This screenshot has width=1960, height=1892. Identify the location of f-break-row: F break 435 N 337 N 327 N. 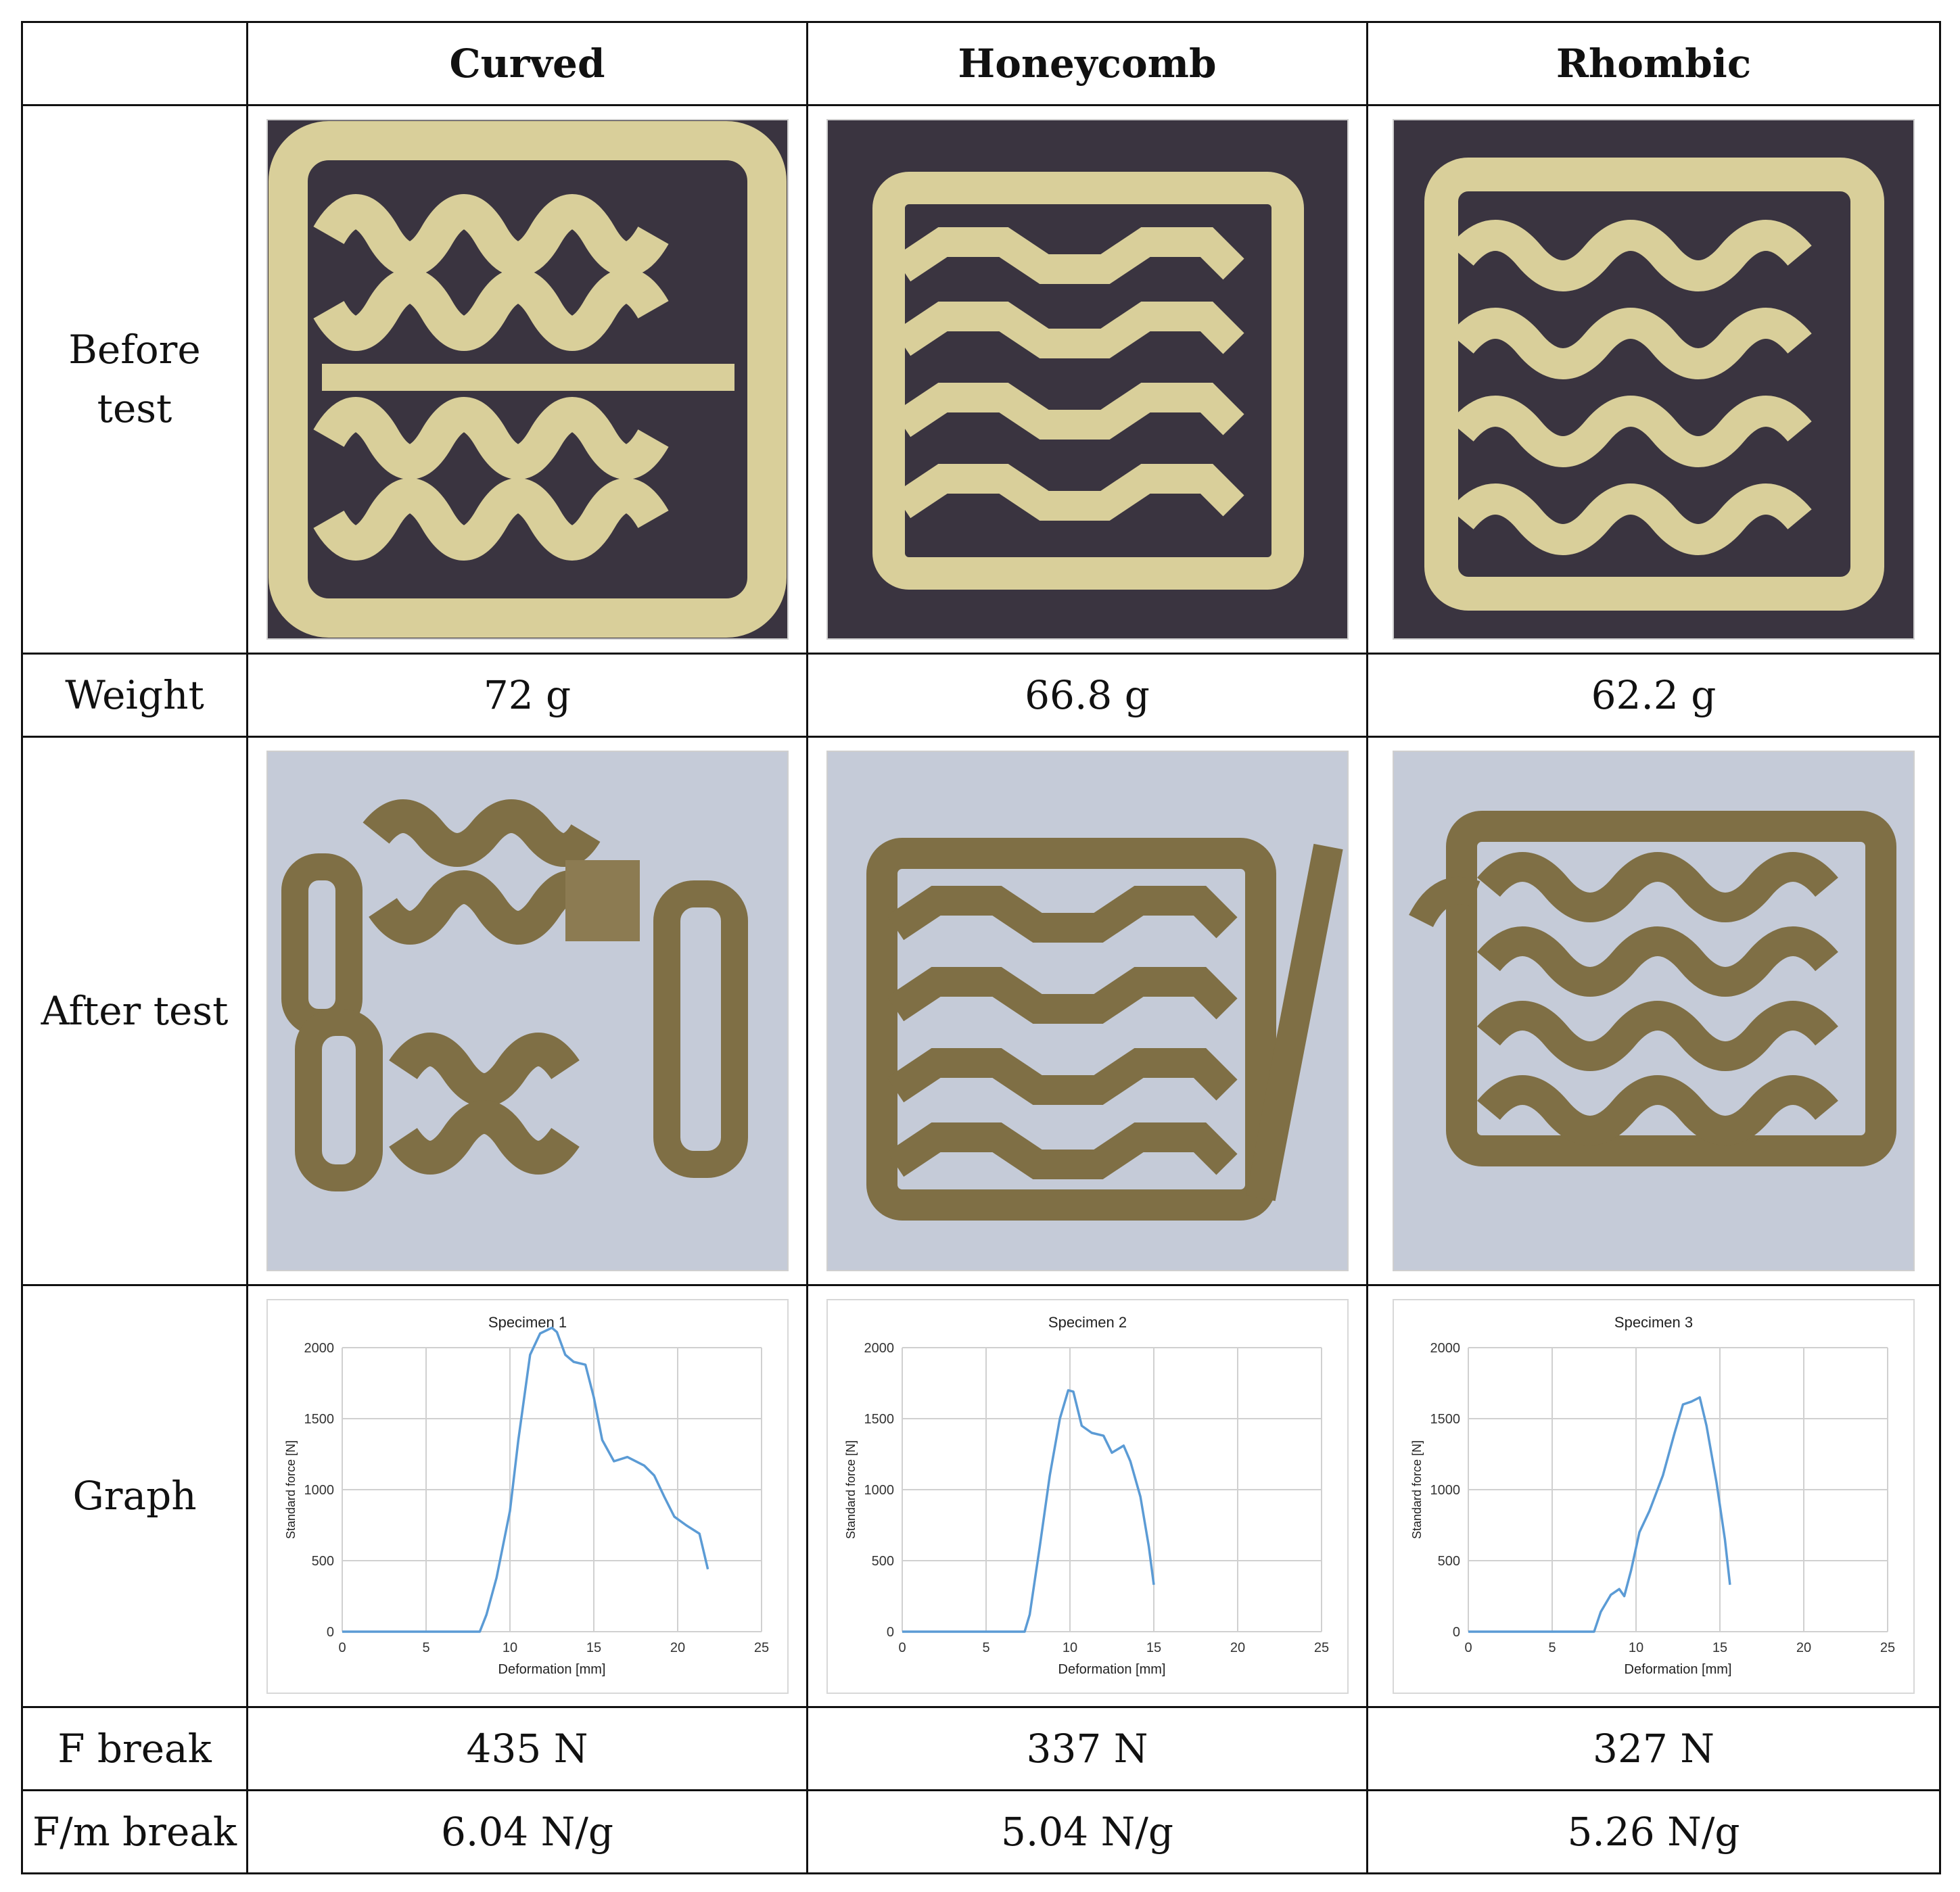
(981, 1748).